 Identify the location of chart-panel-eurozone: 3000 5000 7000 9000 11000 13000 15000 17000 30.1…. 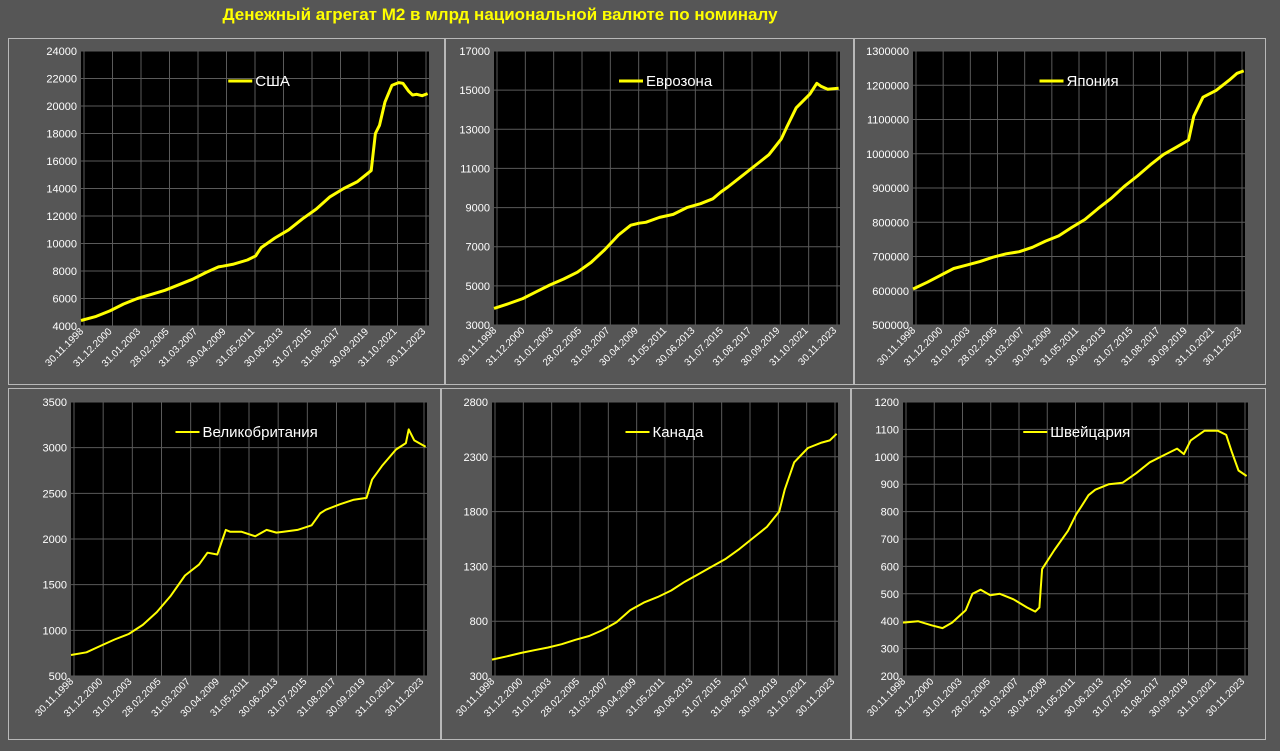
(649, 211).